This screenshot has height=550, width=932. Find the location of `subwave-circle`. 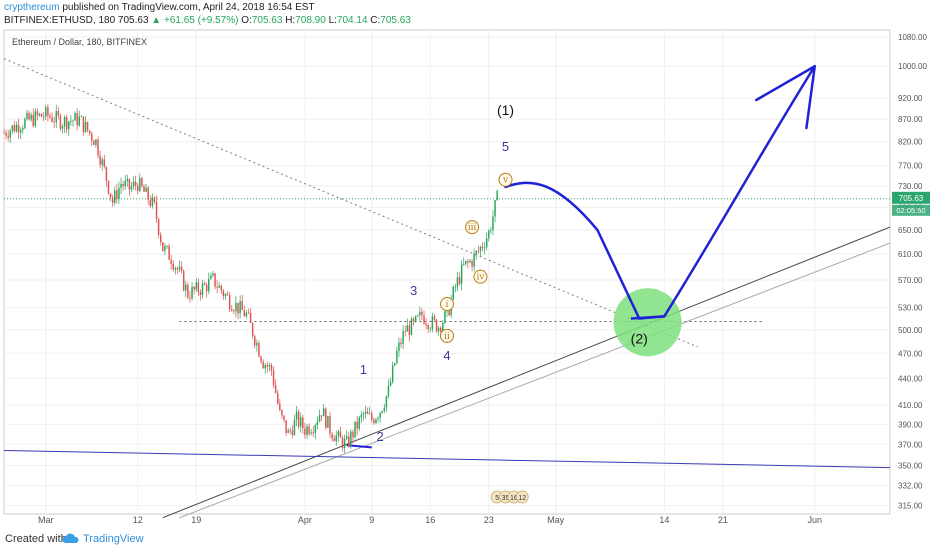

subwave-circle is located at coordinates (480, 276).